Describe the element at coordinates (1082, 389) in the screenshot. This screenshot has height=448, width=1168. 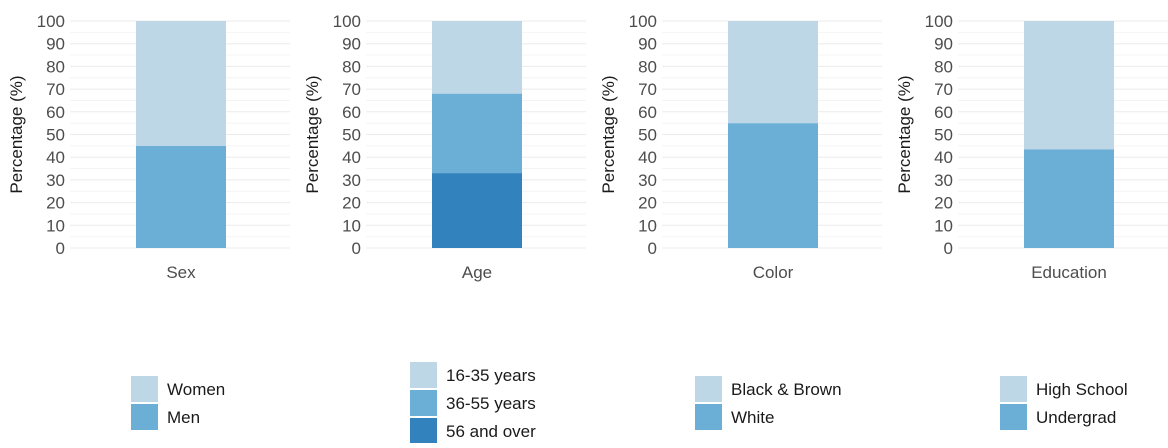
I see `legend-label: High School` at that location.